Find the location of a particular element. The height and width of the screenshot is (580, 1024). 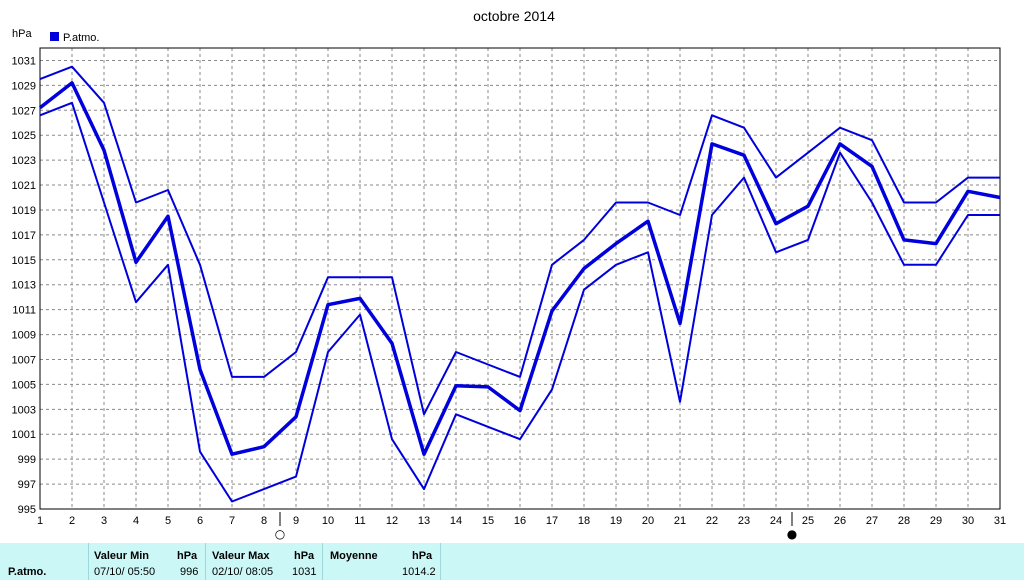

x-tick-label: 18 is located at coordinates (584, 521).